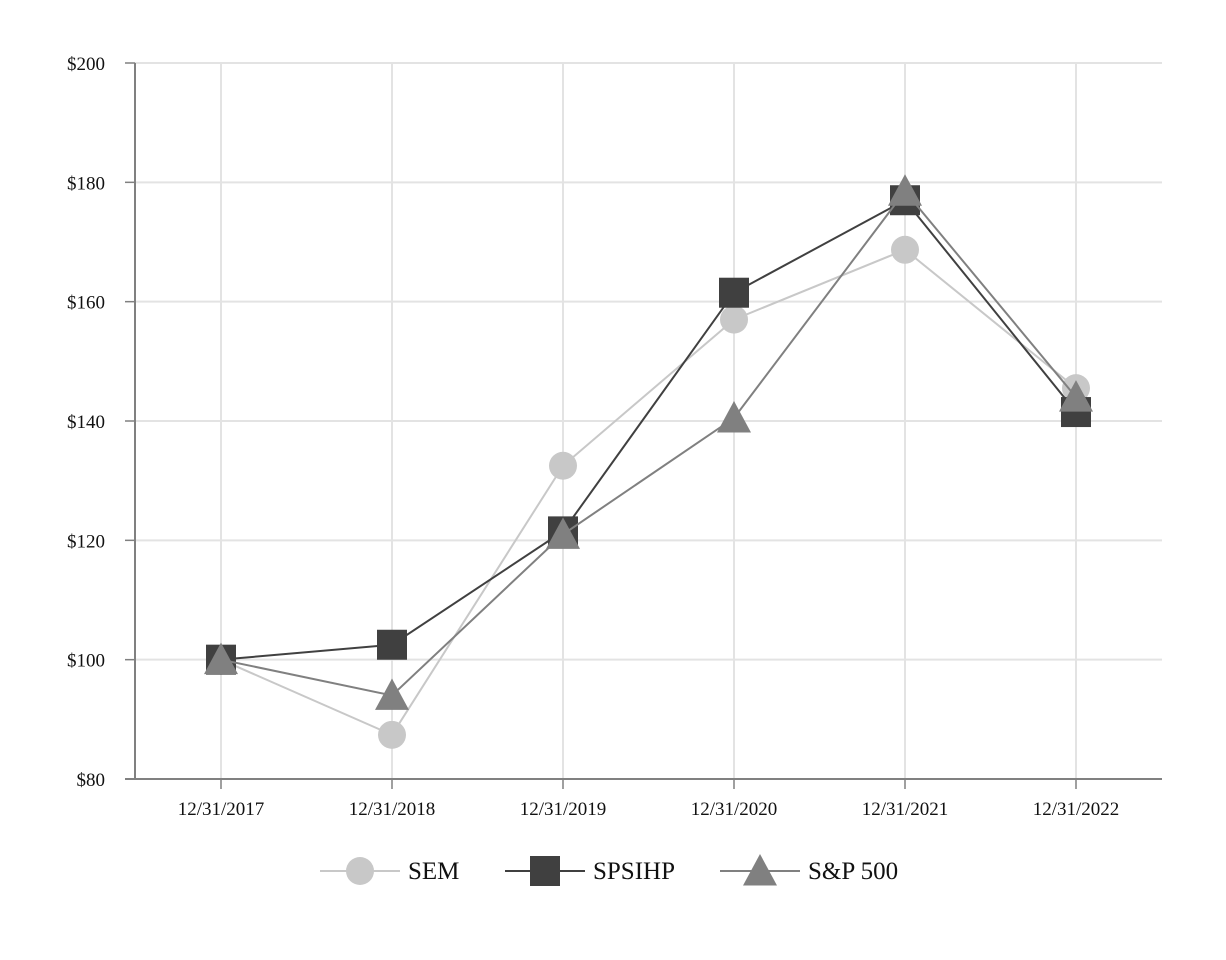  I want to click on legend-label: SEM, so click(433, 871).